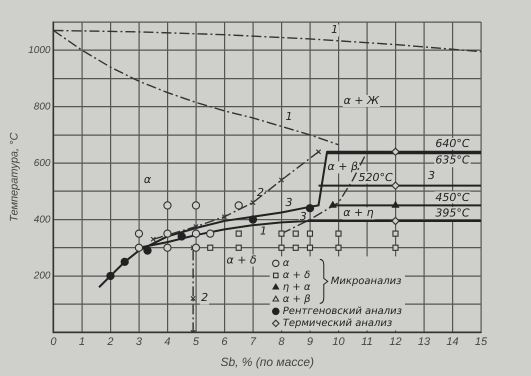 The width and height of the screenshot is (531, 376). Describe the element at coordinates (167, 342) in the screenshot. I see `x-tick-label: 4` at that location.